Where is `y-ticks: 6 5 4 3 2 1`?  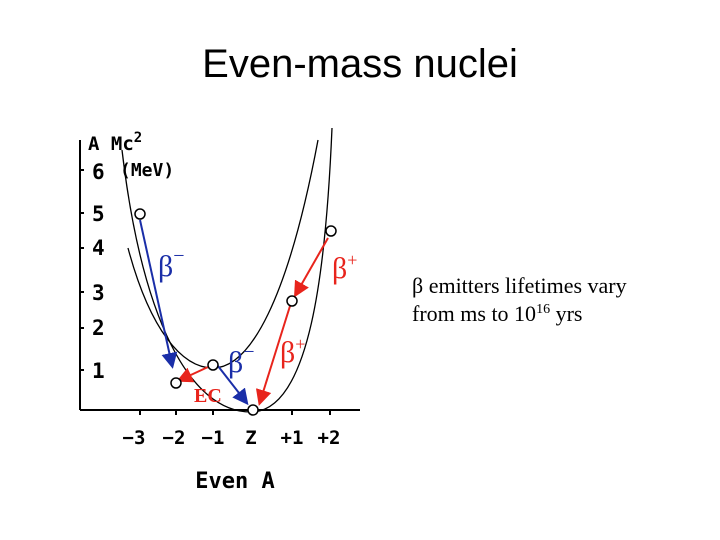 y-ticks: 6 5 4 3 2 1 is located at coordinates (92, 271).